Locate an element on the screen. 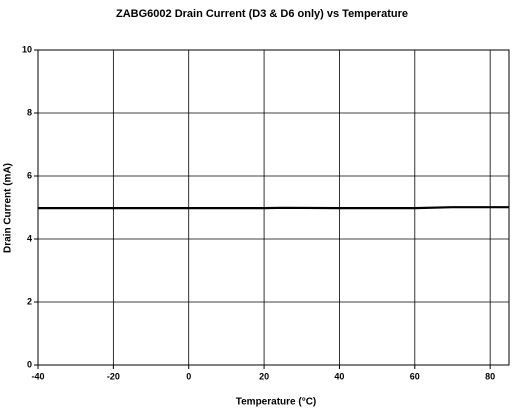 The height and width of the screenshot is (410, 516). y-axis-label: Drain Current (mA) is located at coordinates (8, 208).